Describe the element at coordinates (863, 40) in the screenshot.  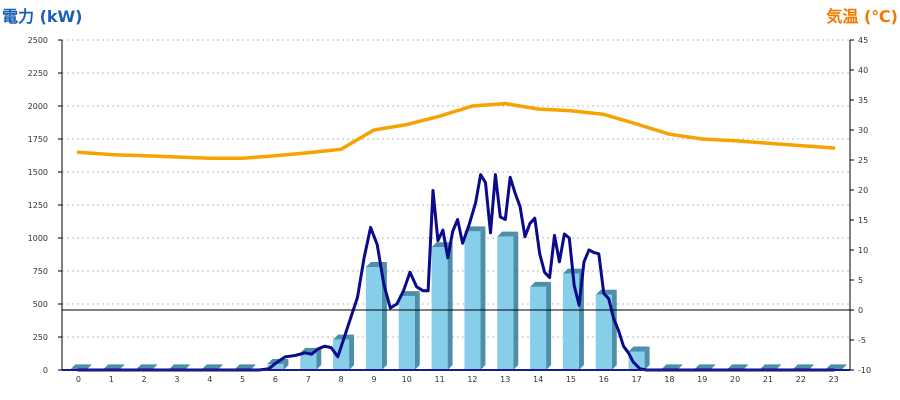
I see `right-tick-label: 45` at that location.